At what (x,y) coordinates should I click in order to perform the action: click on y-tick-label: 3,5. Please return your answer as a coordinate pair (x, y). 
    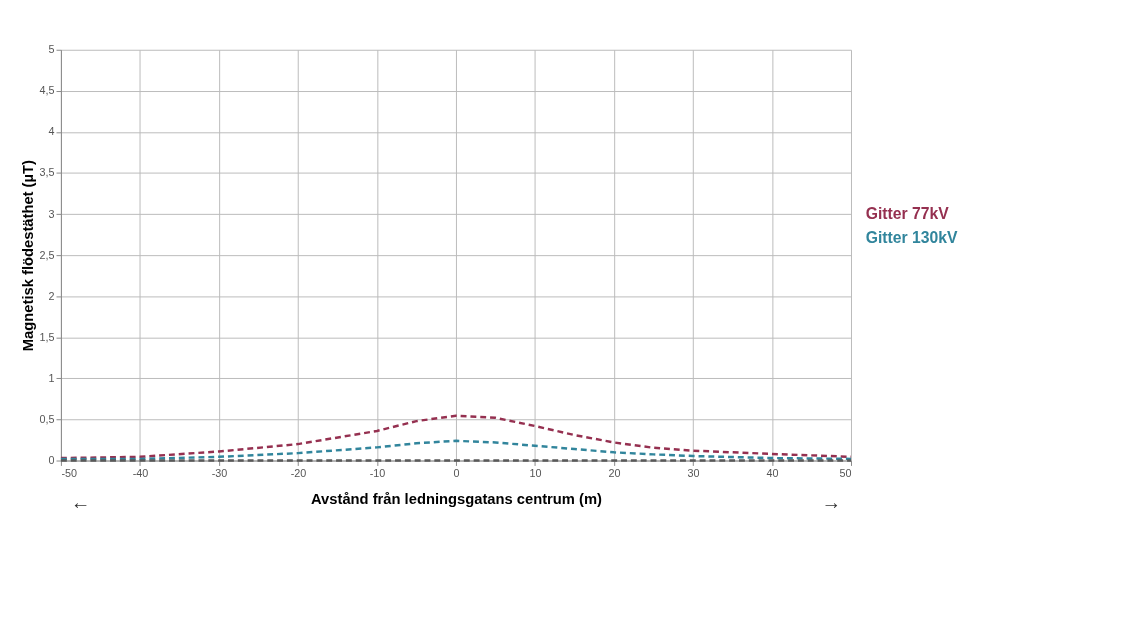
    Looking at the image, I should click on (47, 172).